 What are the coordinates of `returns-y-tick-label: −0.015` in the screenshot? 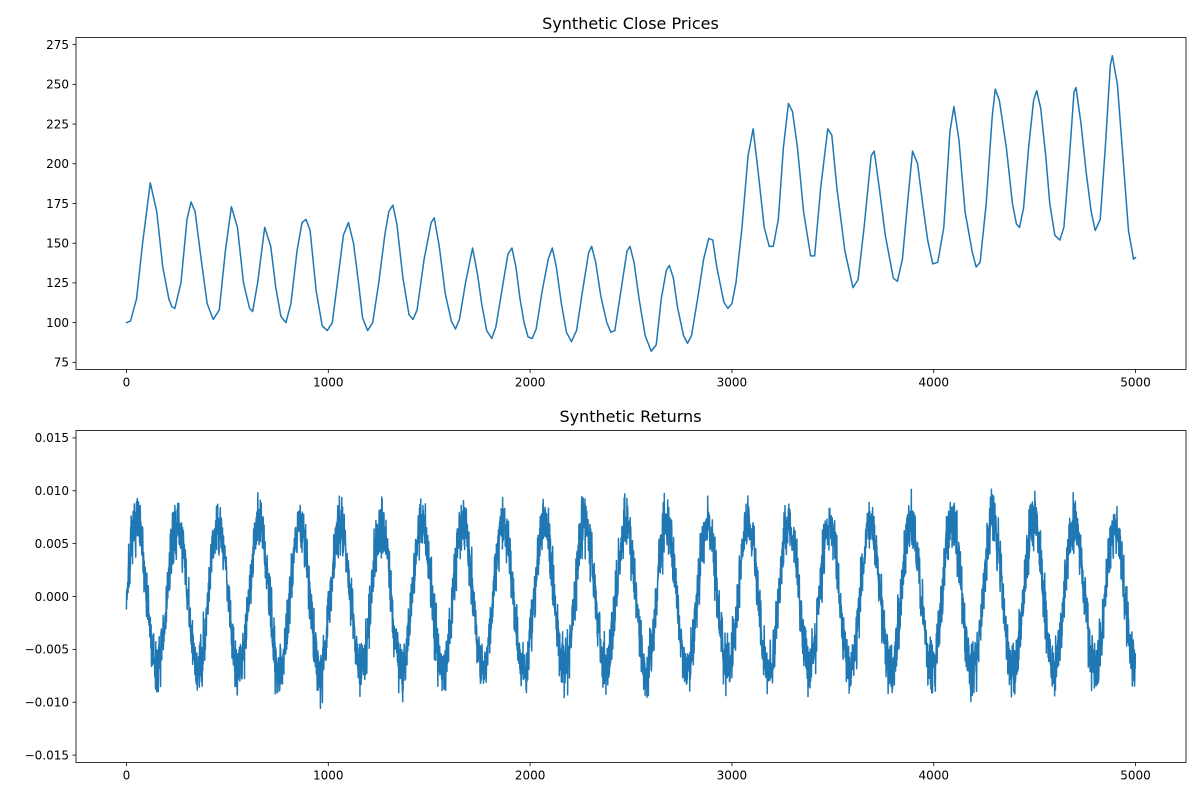 It's located at (47, 755).